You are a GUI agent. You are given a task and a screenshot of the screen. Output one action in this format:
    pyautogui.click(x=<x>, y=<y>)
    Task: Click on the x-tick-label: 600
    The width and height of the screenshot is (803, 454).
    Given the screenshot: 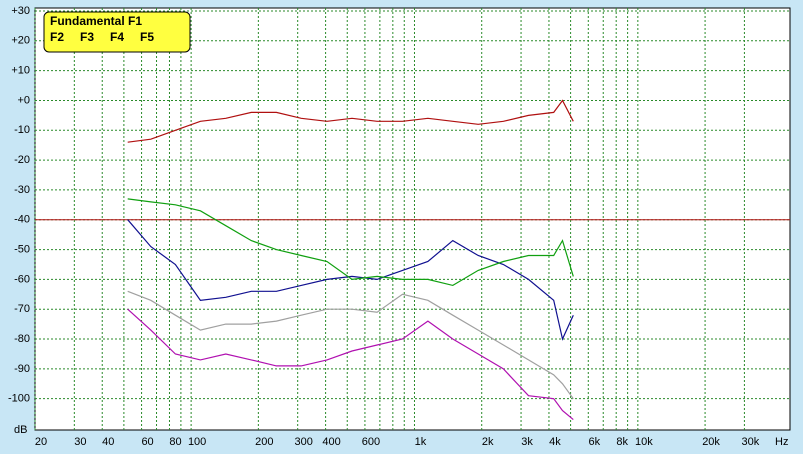 What is the action you would take?
    pyautogui.click(x=371, y=442)
    